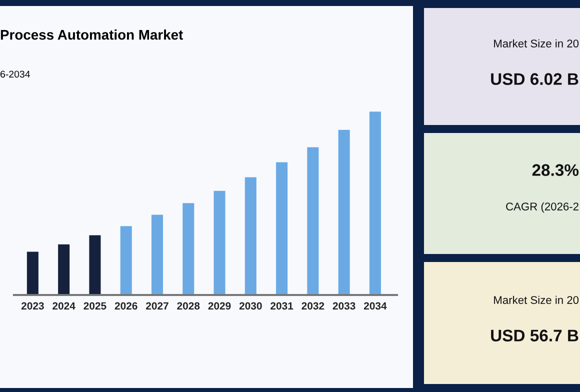 This screenshot has height=392, width=580. What do you see at coordinates (555, 170) in the screenshot?
I see `text: 28.3%` at bounding box center [555, 170].